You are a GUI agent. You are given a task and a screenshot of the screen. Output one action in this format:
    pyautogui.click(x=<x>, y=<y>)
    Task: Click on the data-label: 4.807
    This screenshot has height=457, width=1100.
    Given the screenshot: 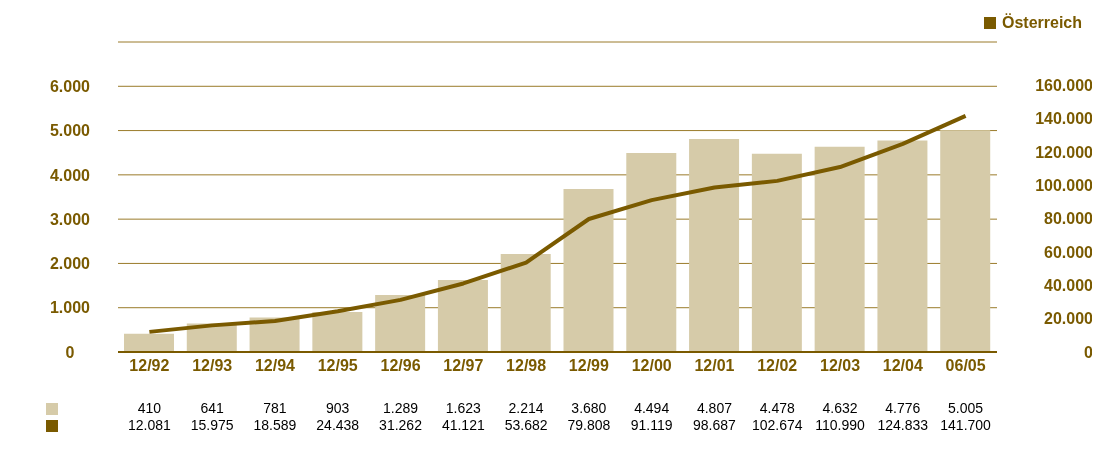 What is the action you would take?
    pyautogui.click(x=714, y=408)
    